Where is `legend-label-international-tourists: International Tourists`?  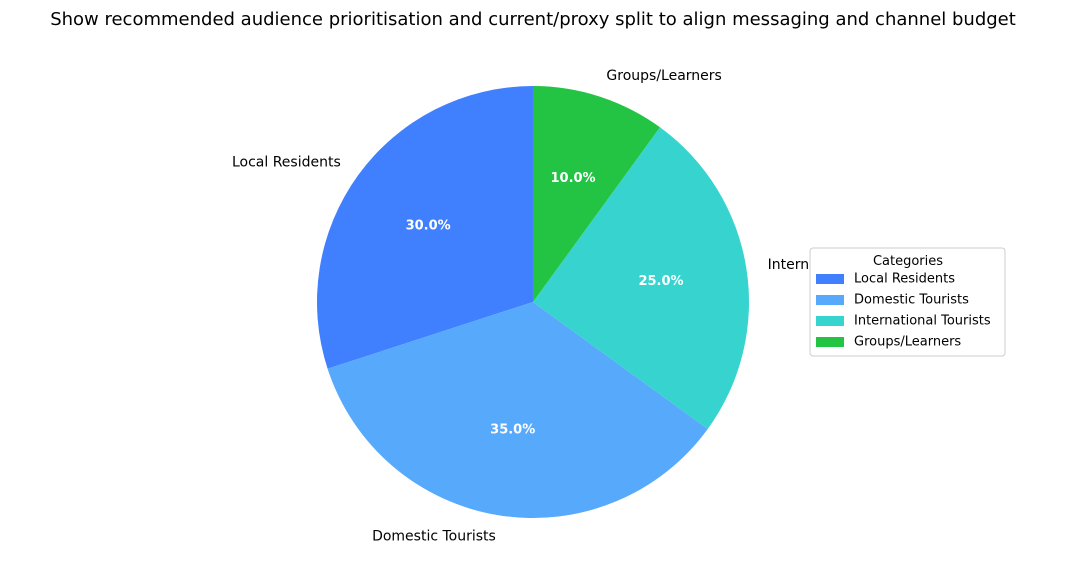
legend-label-international-tourists: International Tourists is located at coordinates (922, 321).